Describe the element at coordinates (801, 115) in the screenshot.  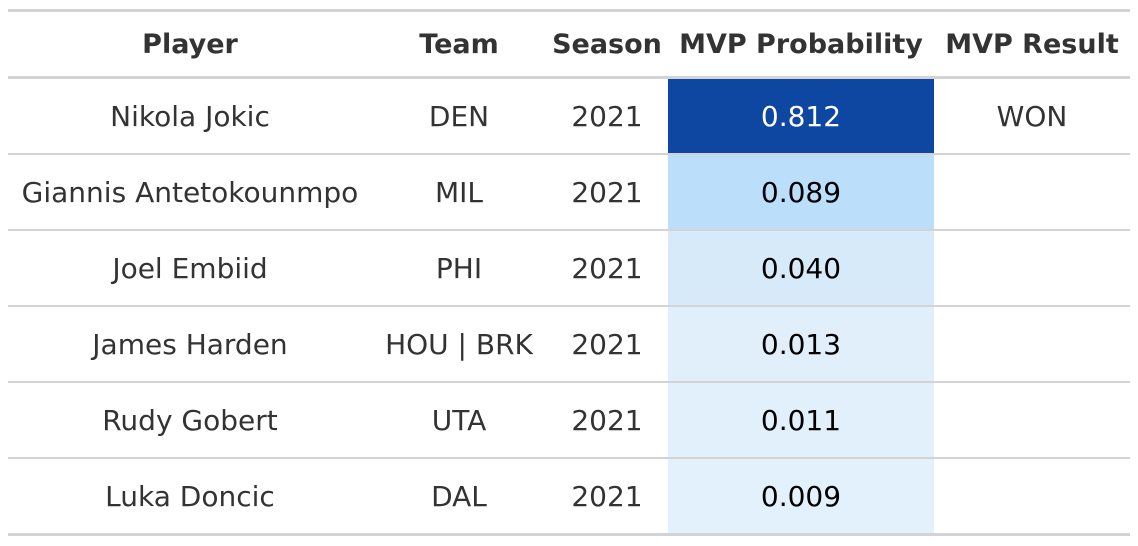
I see `probability-cell: 0.812` at that location.